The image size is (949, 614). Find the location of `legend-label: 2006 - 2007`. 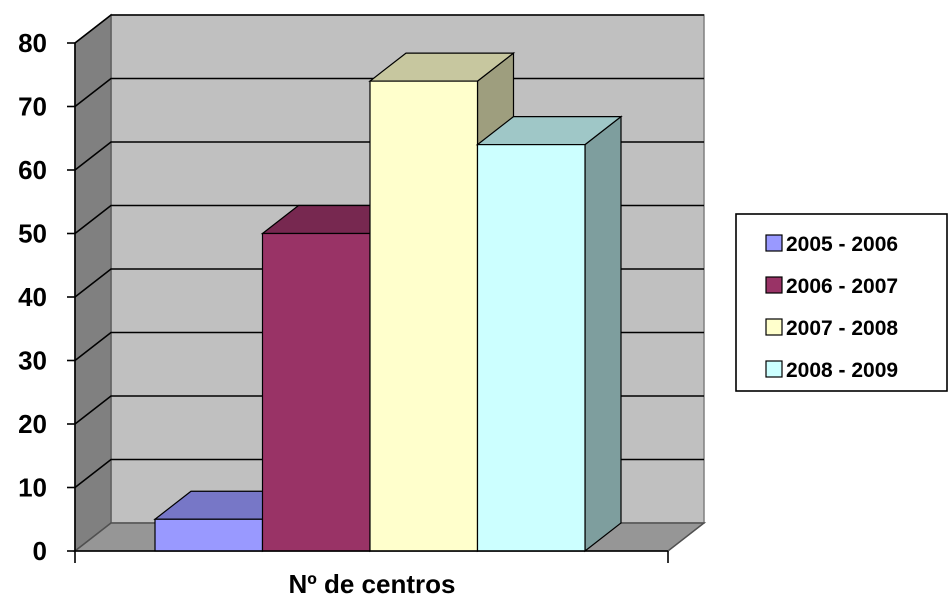

legend-label: 2006 - 2007 is located at coordinates (842, 286).